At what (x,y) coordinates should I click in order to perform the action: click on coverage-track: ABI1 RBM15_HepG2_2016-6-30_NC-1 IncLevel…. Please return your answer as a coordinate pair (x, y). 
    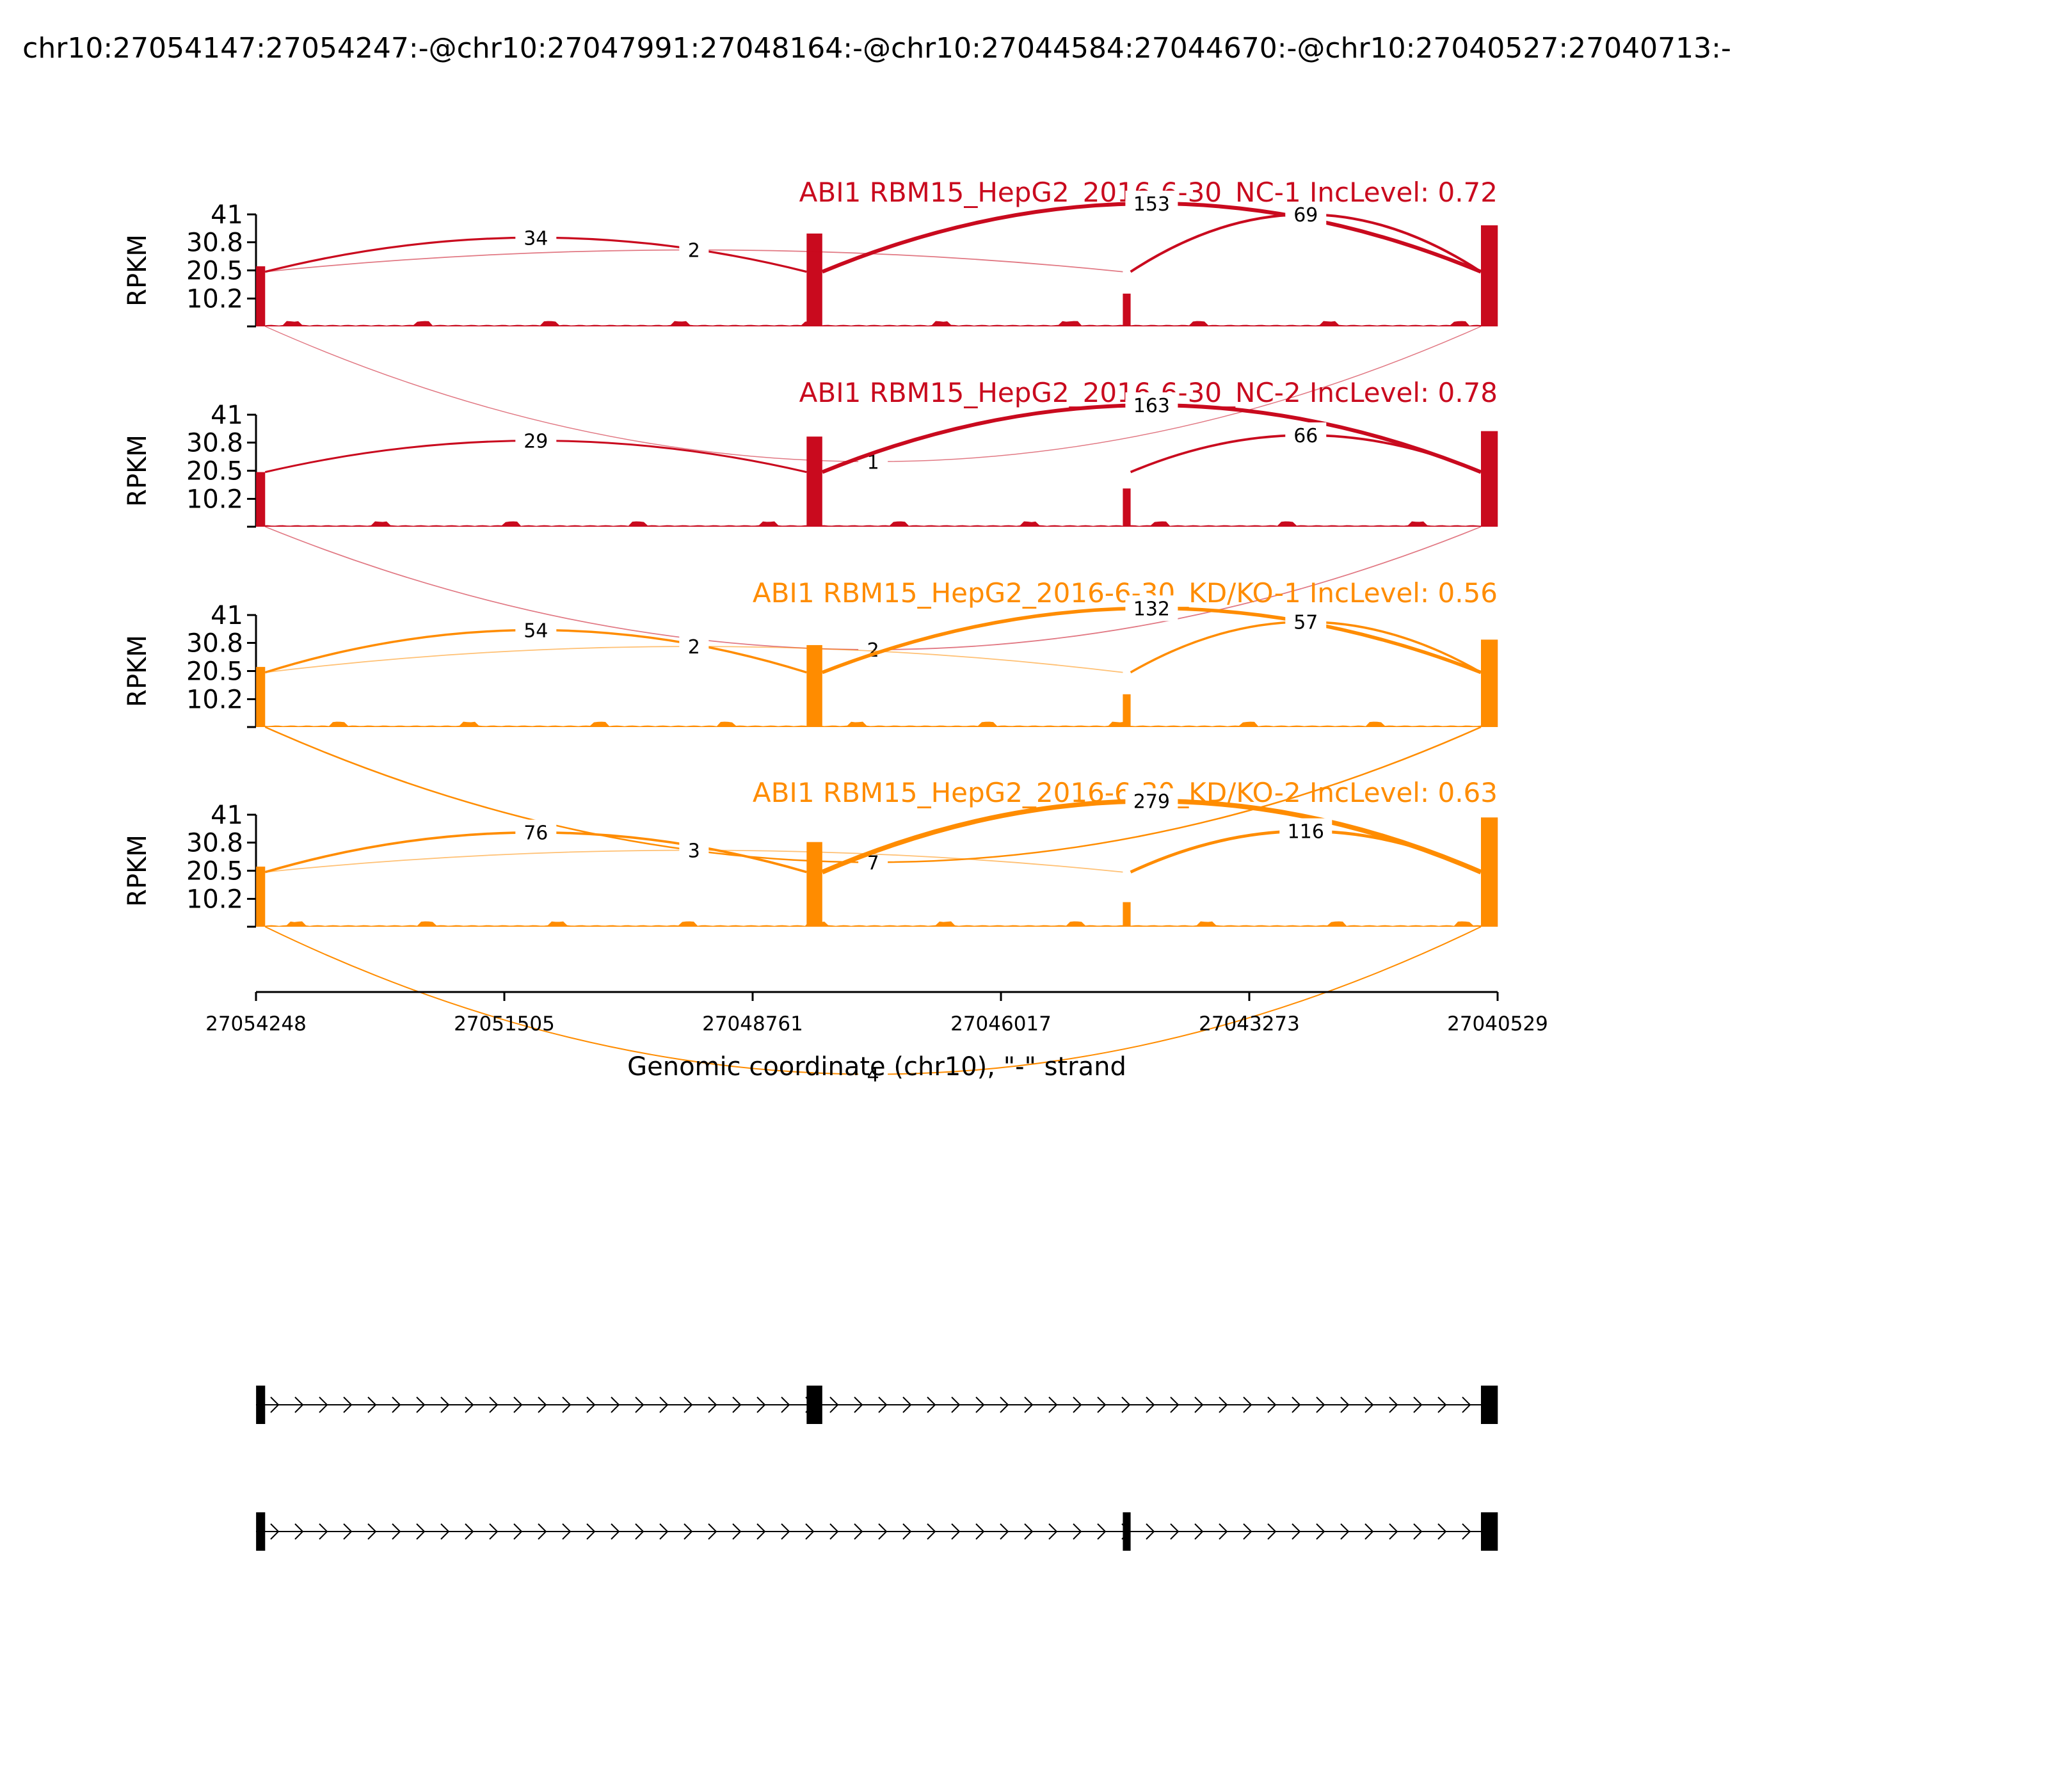
    Looking at the image, I should click on (810, 326).